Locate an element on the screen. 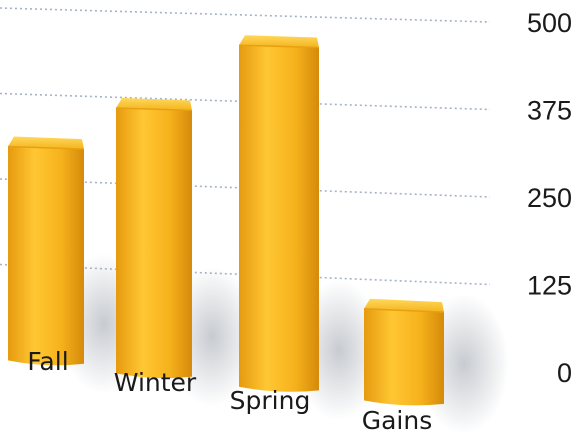 This screenshot has width=587, height=434. bar-gains is located at coordinates (404, 352).